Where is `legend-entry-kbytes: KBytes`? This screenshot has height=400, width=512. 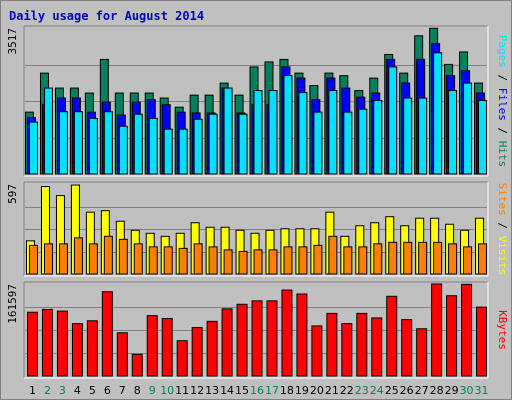 legend-entry-kbytes: KBytes is located at coordinates (502, 330).